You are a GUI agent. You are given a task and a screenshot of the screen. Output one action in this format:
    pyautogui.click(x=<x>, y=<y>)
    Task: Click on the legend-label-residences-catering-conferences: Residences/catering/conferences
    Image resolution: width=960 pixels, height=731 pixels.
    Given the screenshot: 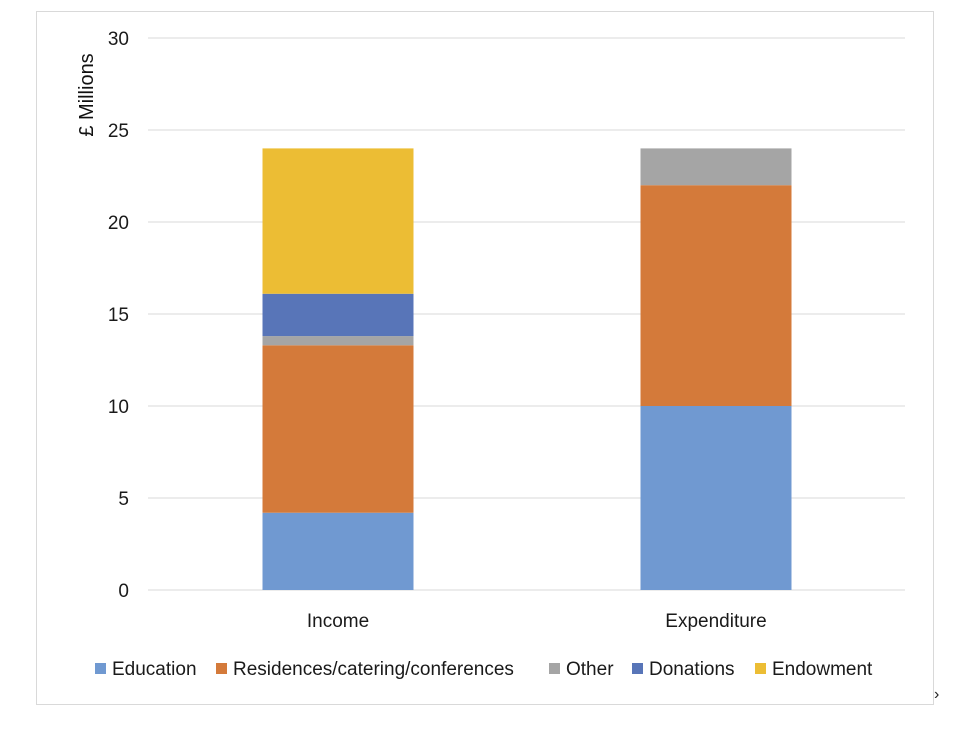 What is the action you would take?
    pyautogui.click(x=373, y=669)
    